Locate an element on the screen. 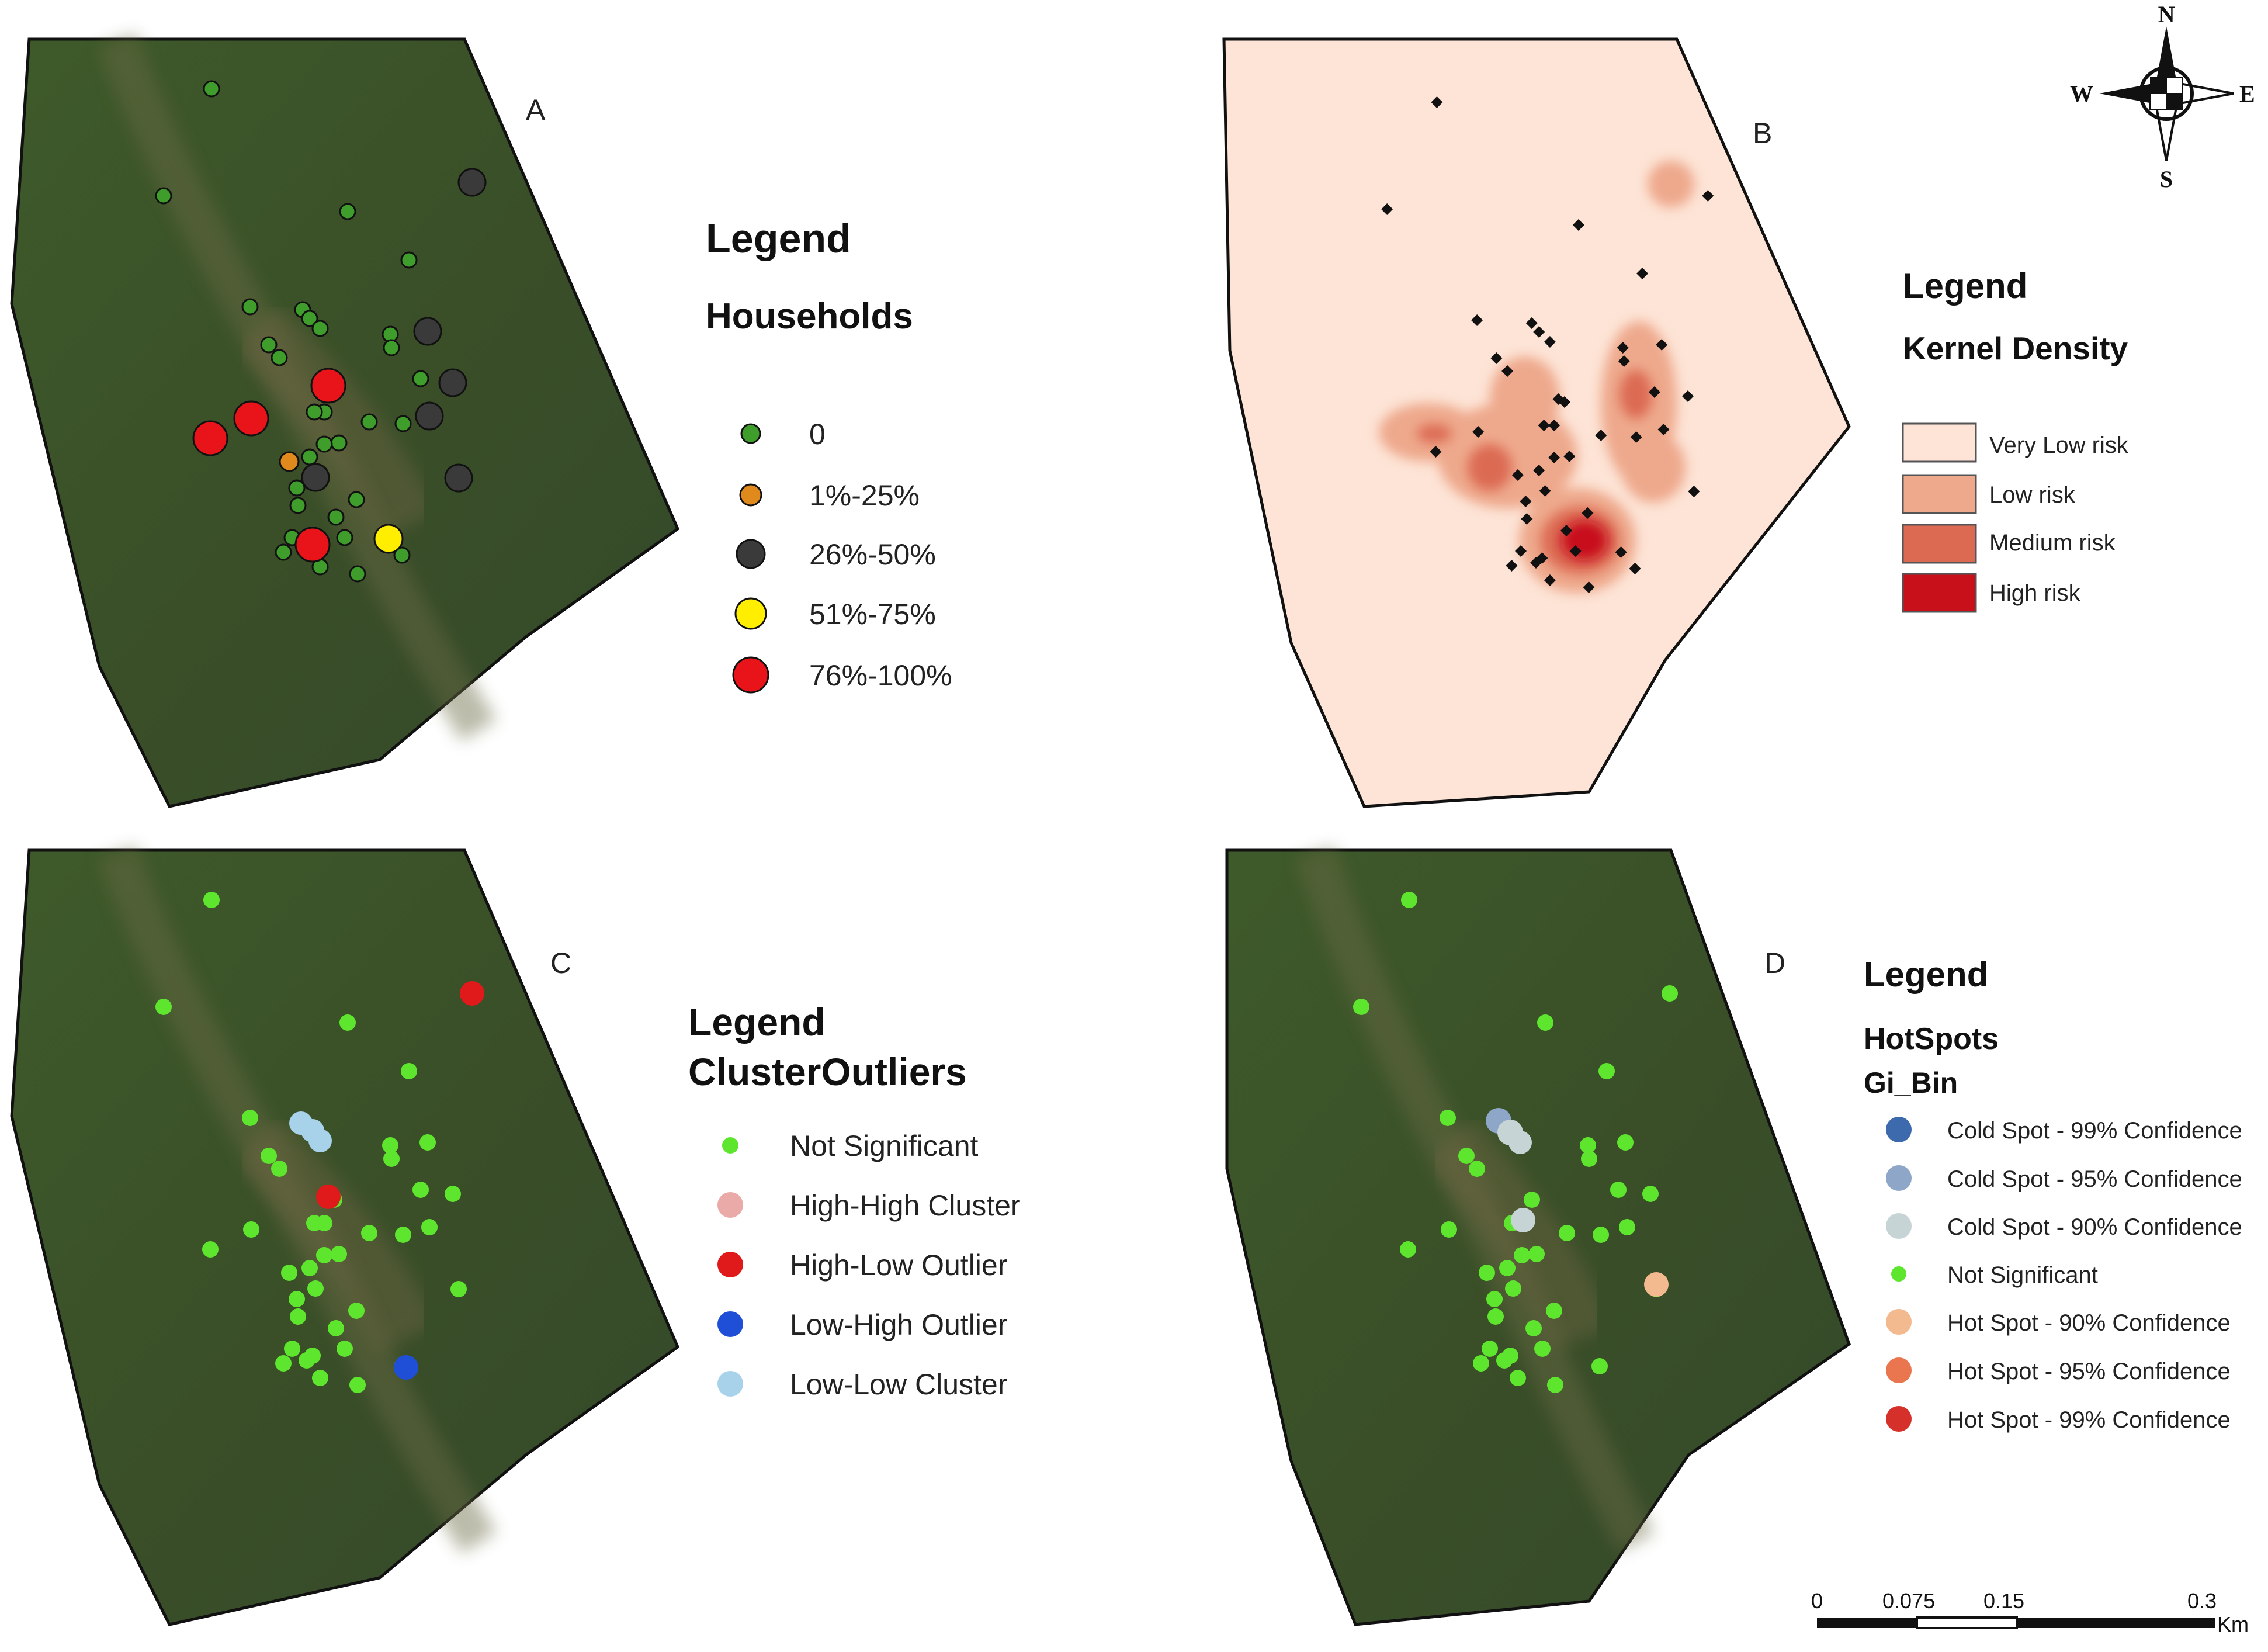 This screenshot has width=2268, height=1652. legend-item-2: 26%-50% is located at coordinates (836, 555).